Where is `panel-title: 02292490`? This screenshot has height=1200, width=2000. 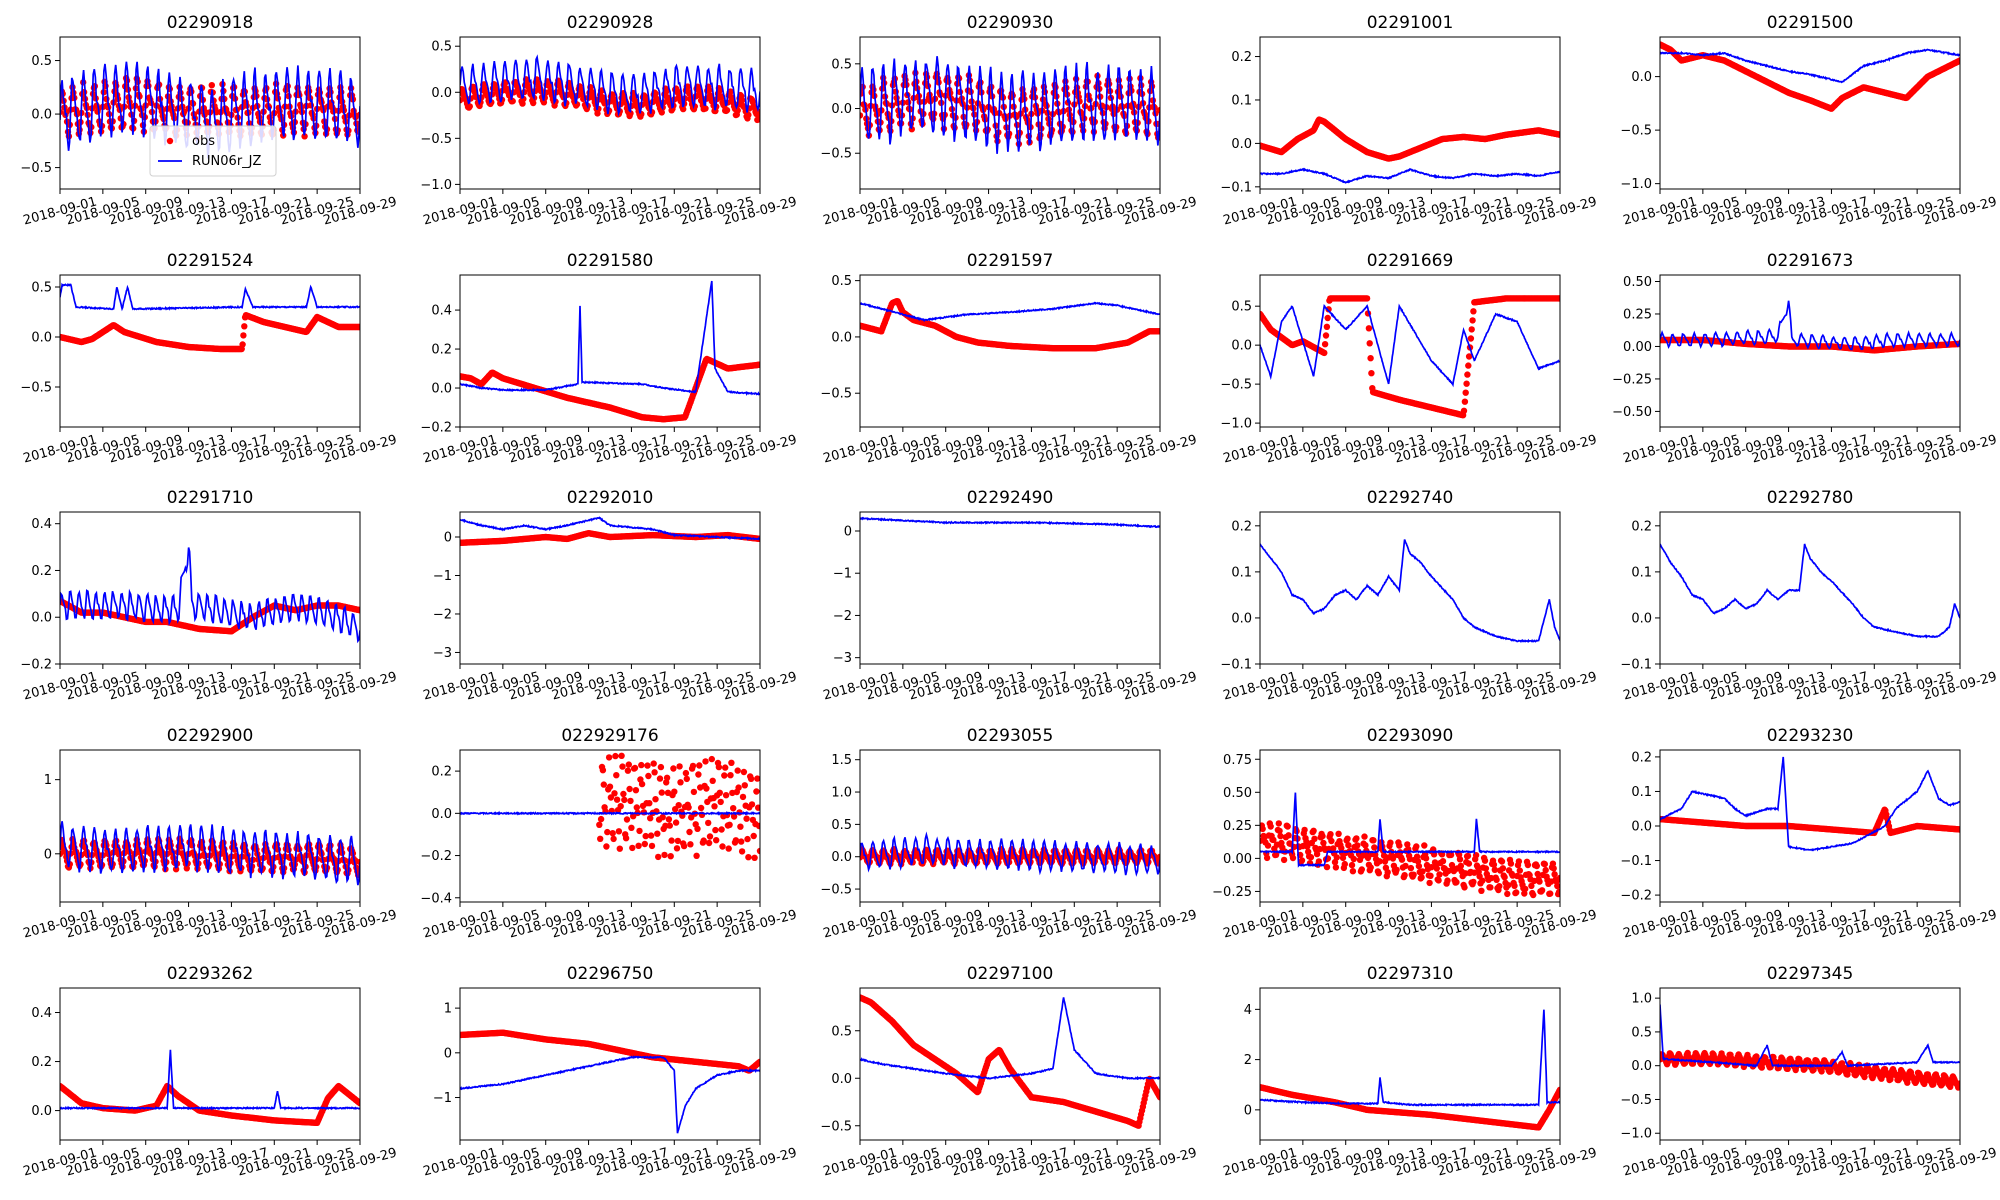 panel-title: 02292490 is located at coordinates (1010, 498).